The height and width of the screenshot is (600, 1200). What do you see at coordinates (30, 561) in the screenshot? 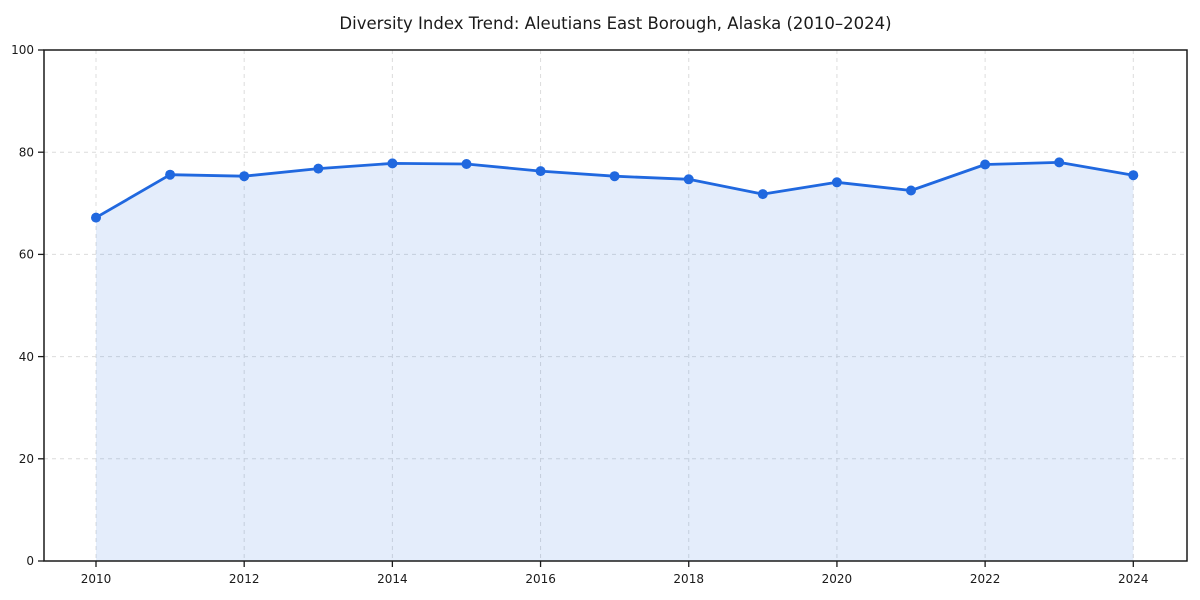
I see `y-tick-label: 0` at bounding box center [30, 561].